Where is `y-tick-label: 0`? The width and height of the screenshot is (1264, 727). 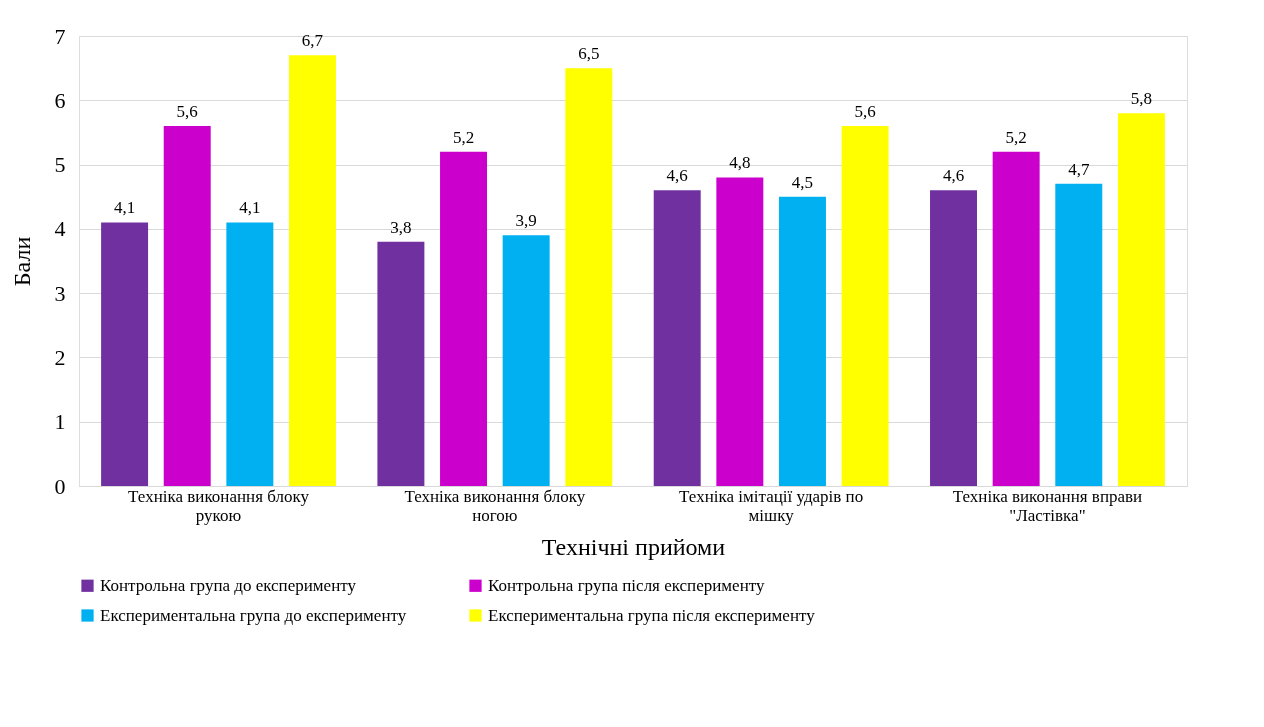 y-tick-label: 0 is located at coordinates (60, 486).